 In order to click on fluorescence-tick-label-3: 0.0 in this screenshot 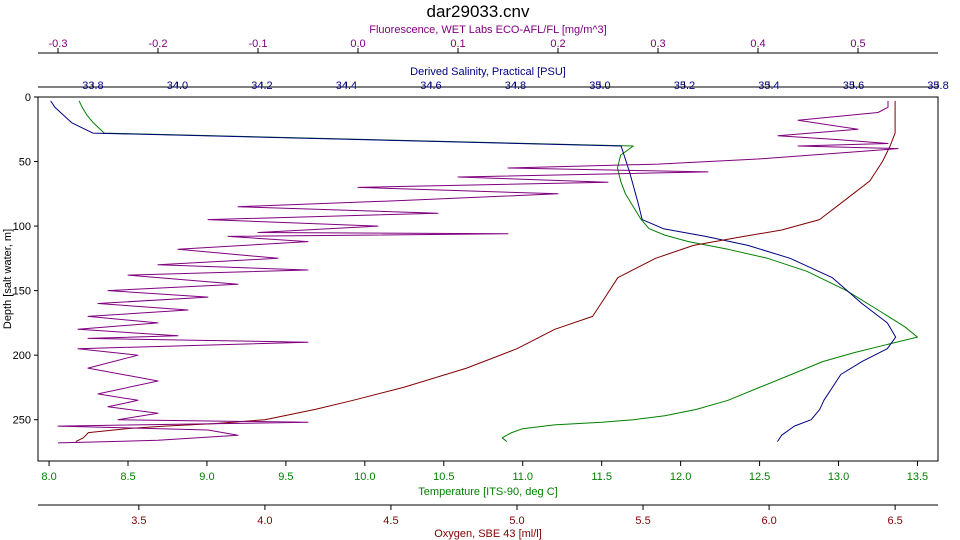, I will do `click(357, 44)`.